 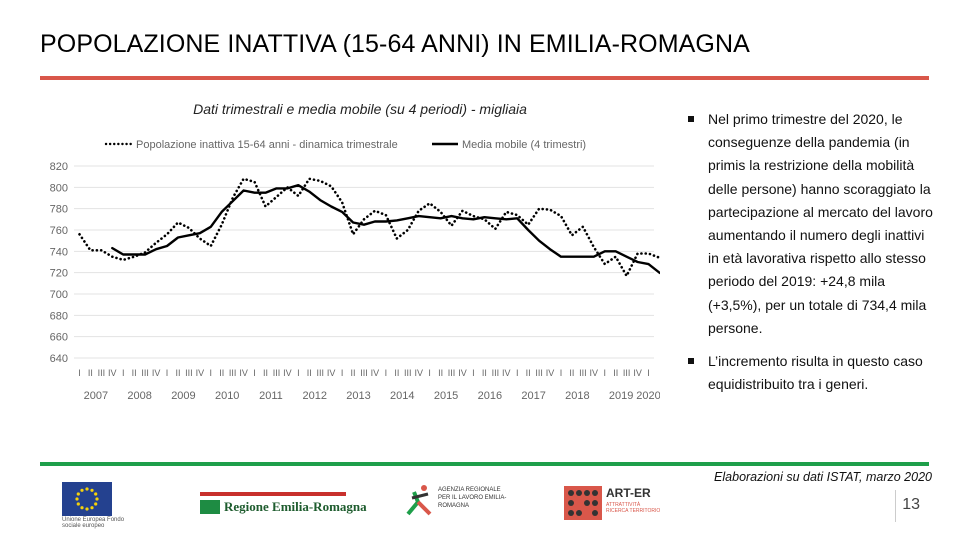 I want to click on agenzia-runner-icon, so click(x=419, y=500).